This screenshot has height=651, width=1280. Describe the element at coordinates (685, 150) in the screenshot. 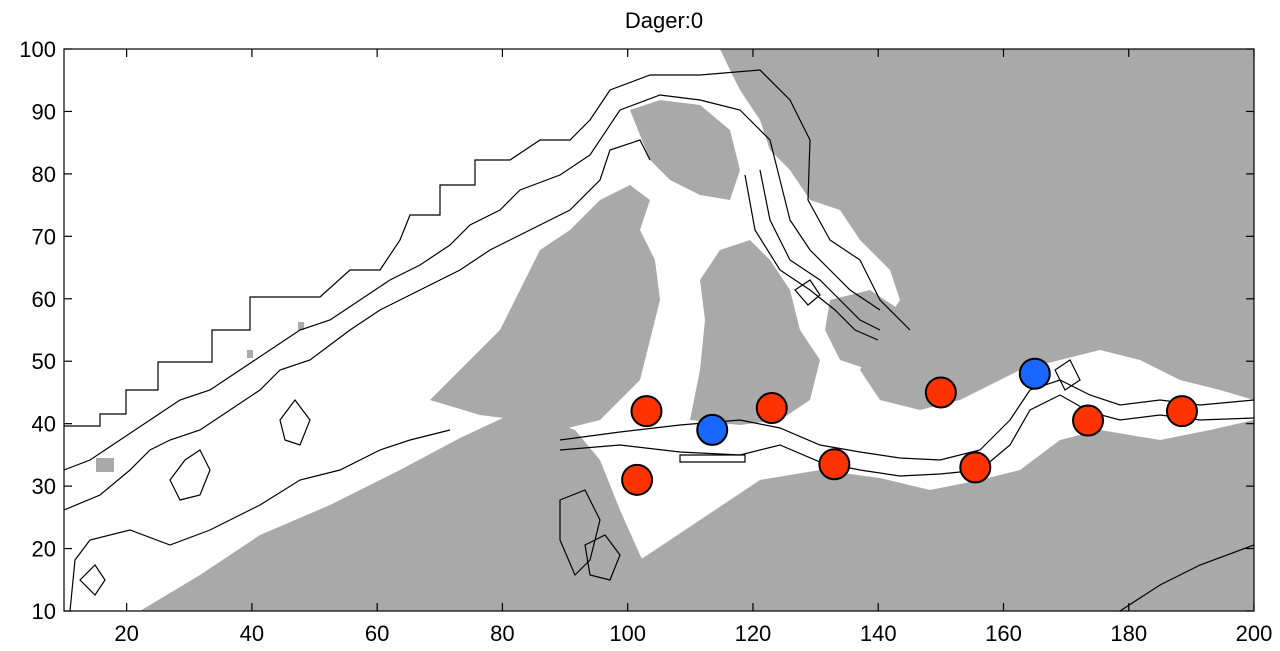

I see `land-mass-north-central` at that location.